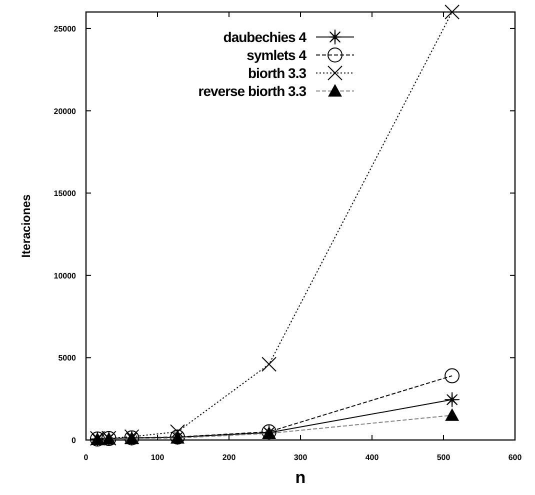  Describe the element at coordinates (515, 457) in the screenshot. I see `x-tick-label: 600` at that location.